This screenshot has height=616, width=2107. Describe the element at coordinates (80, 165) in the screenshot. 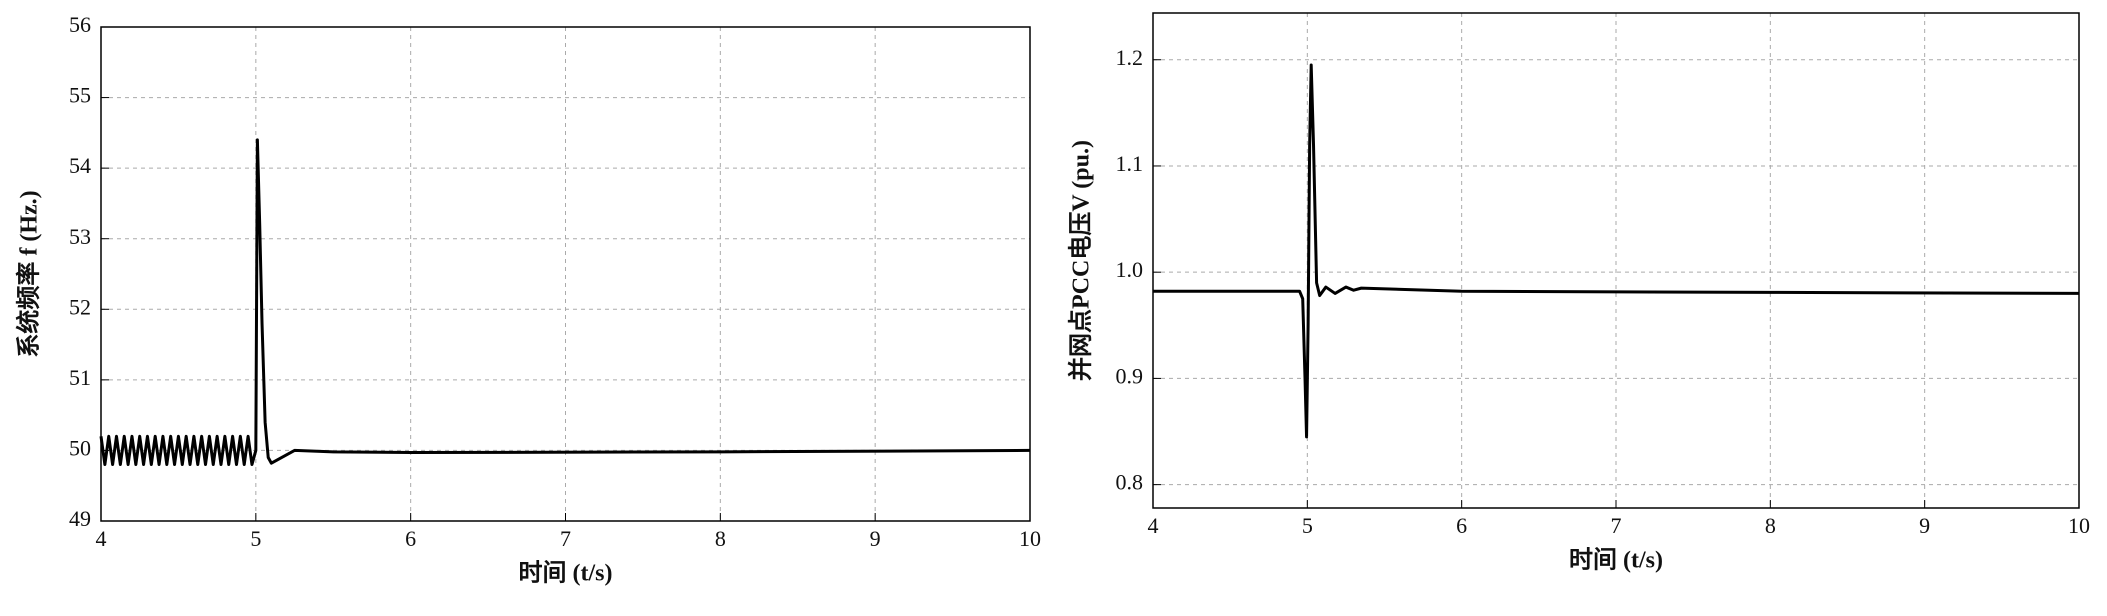

I see `y-tick-label: 54` at that location.